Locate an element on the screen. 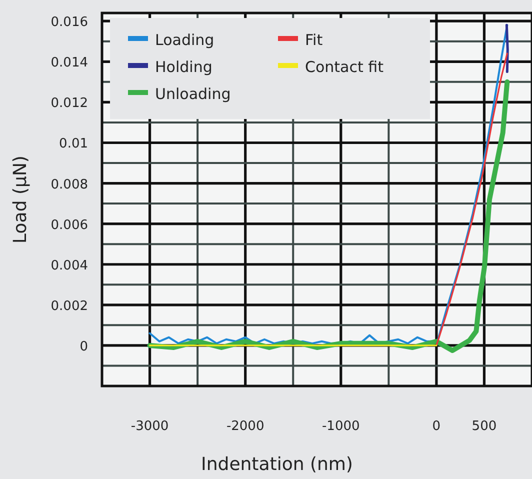  x-tick-label: -1000 is located at coordinates (341, 426).